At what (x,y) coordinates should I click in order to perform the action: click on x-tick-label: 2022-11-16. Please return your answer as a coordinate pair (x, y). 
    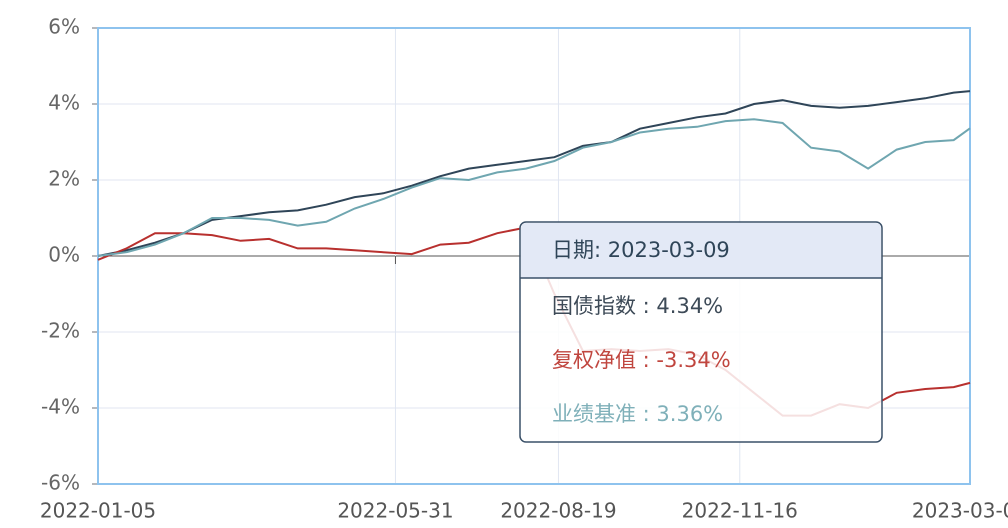
    Looking at the image, I should click on (740, 511).